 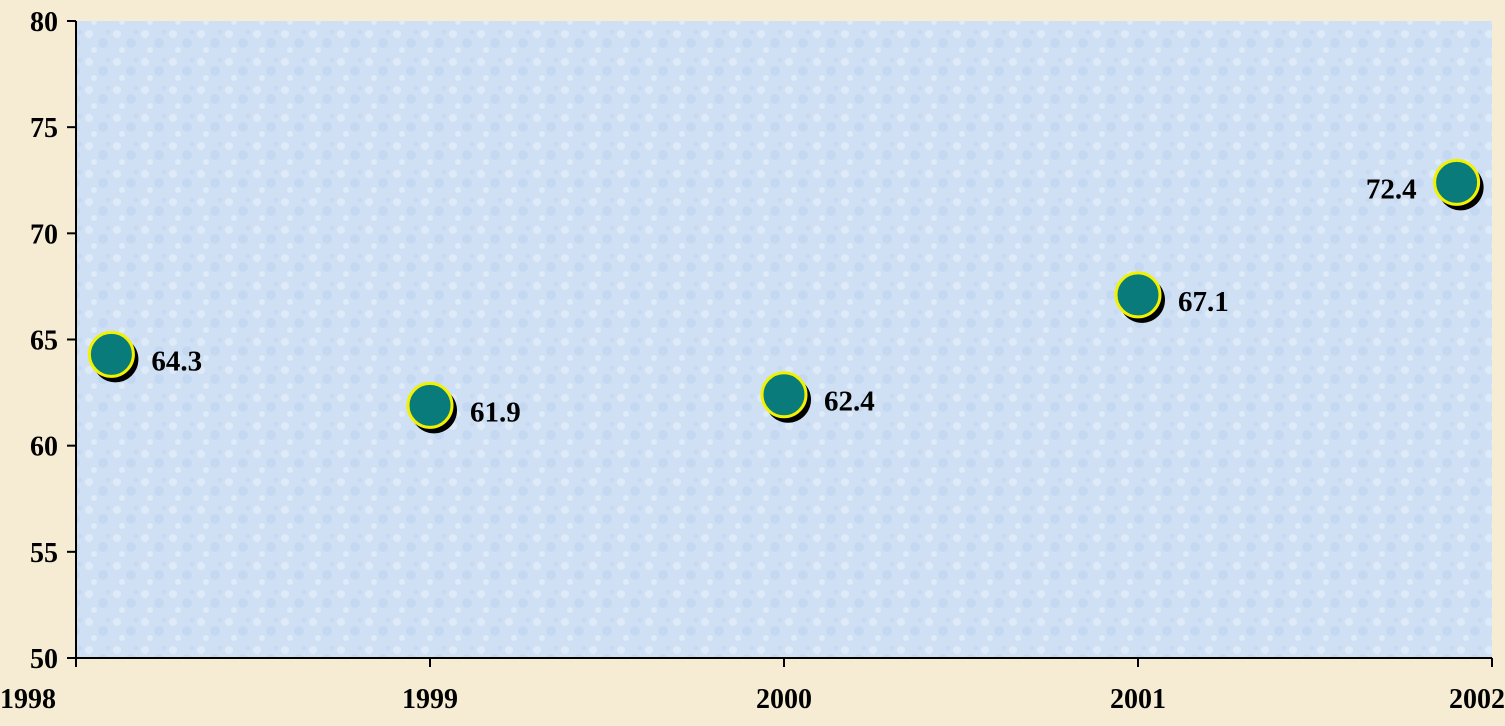 I want to click on data-point-label: 62.4, so click(x=849, y=402).